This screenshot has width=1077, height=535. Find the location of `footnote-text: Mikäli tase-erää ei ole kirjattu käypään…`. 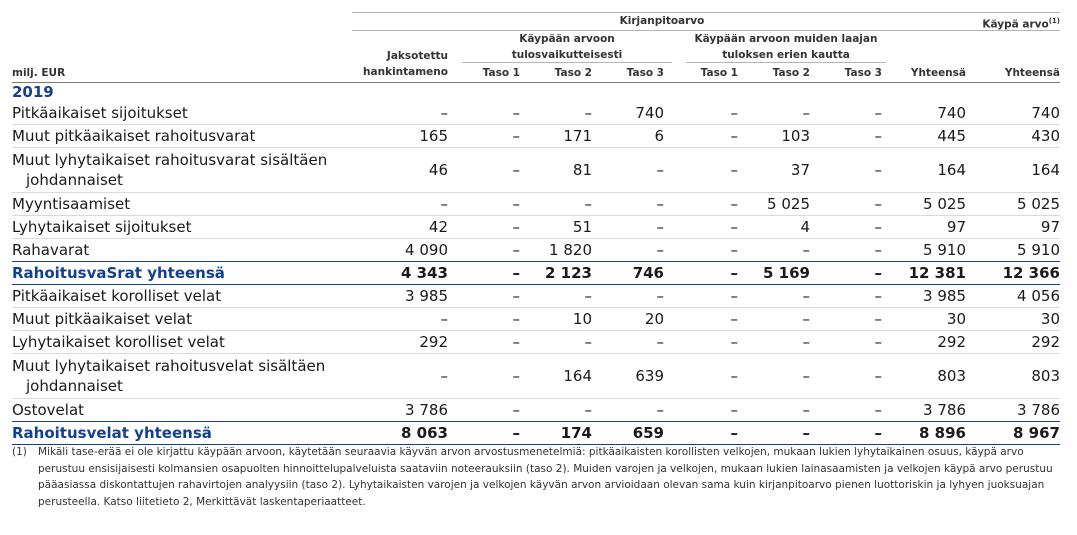

footnote-text: Mikäli tase-erää ei ole kirjattu käypään… is located at coordinates (545, 477).